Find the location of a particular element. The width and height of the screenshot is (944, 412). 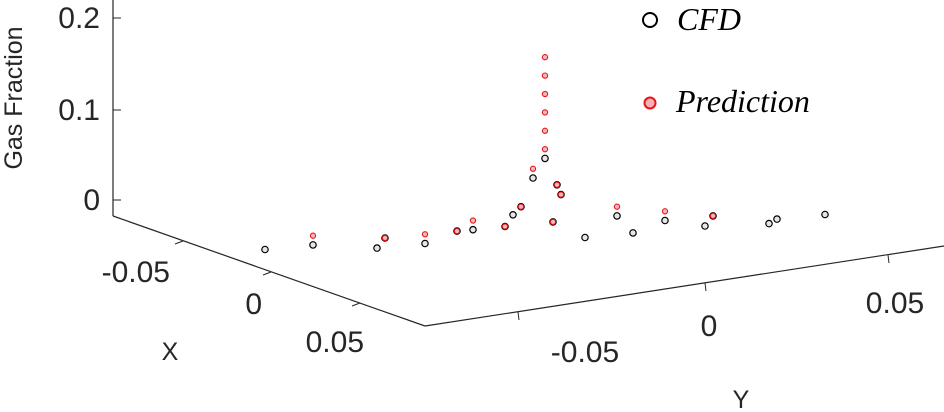

x-tick-label: 0 is located at coordinates (253, 304).